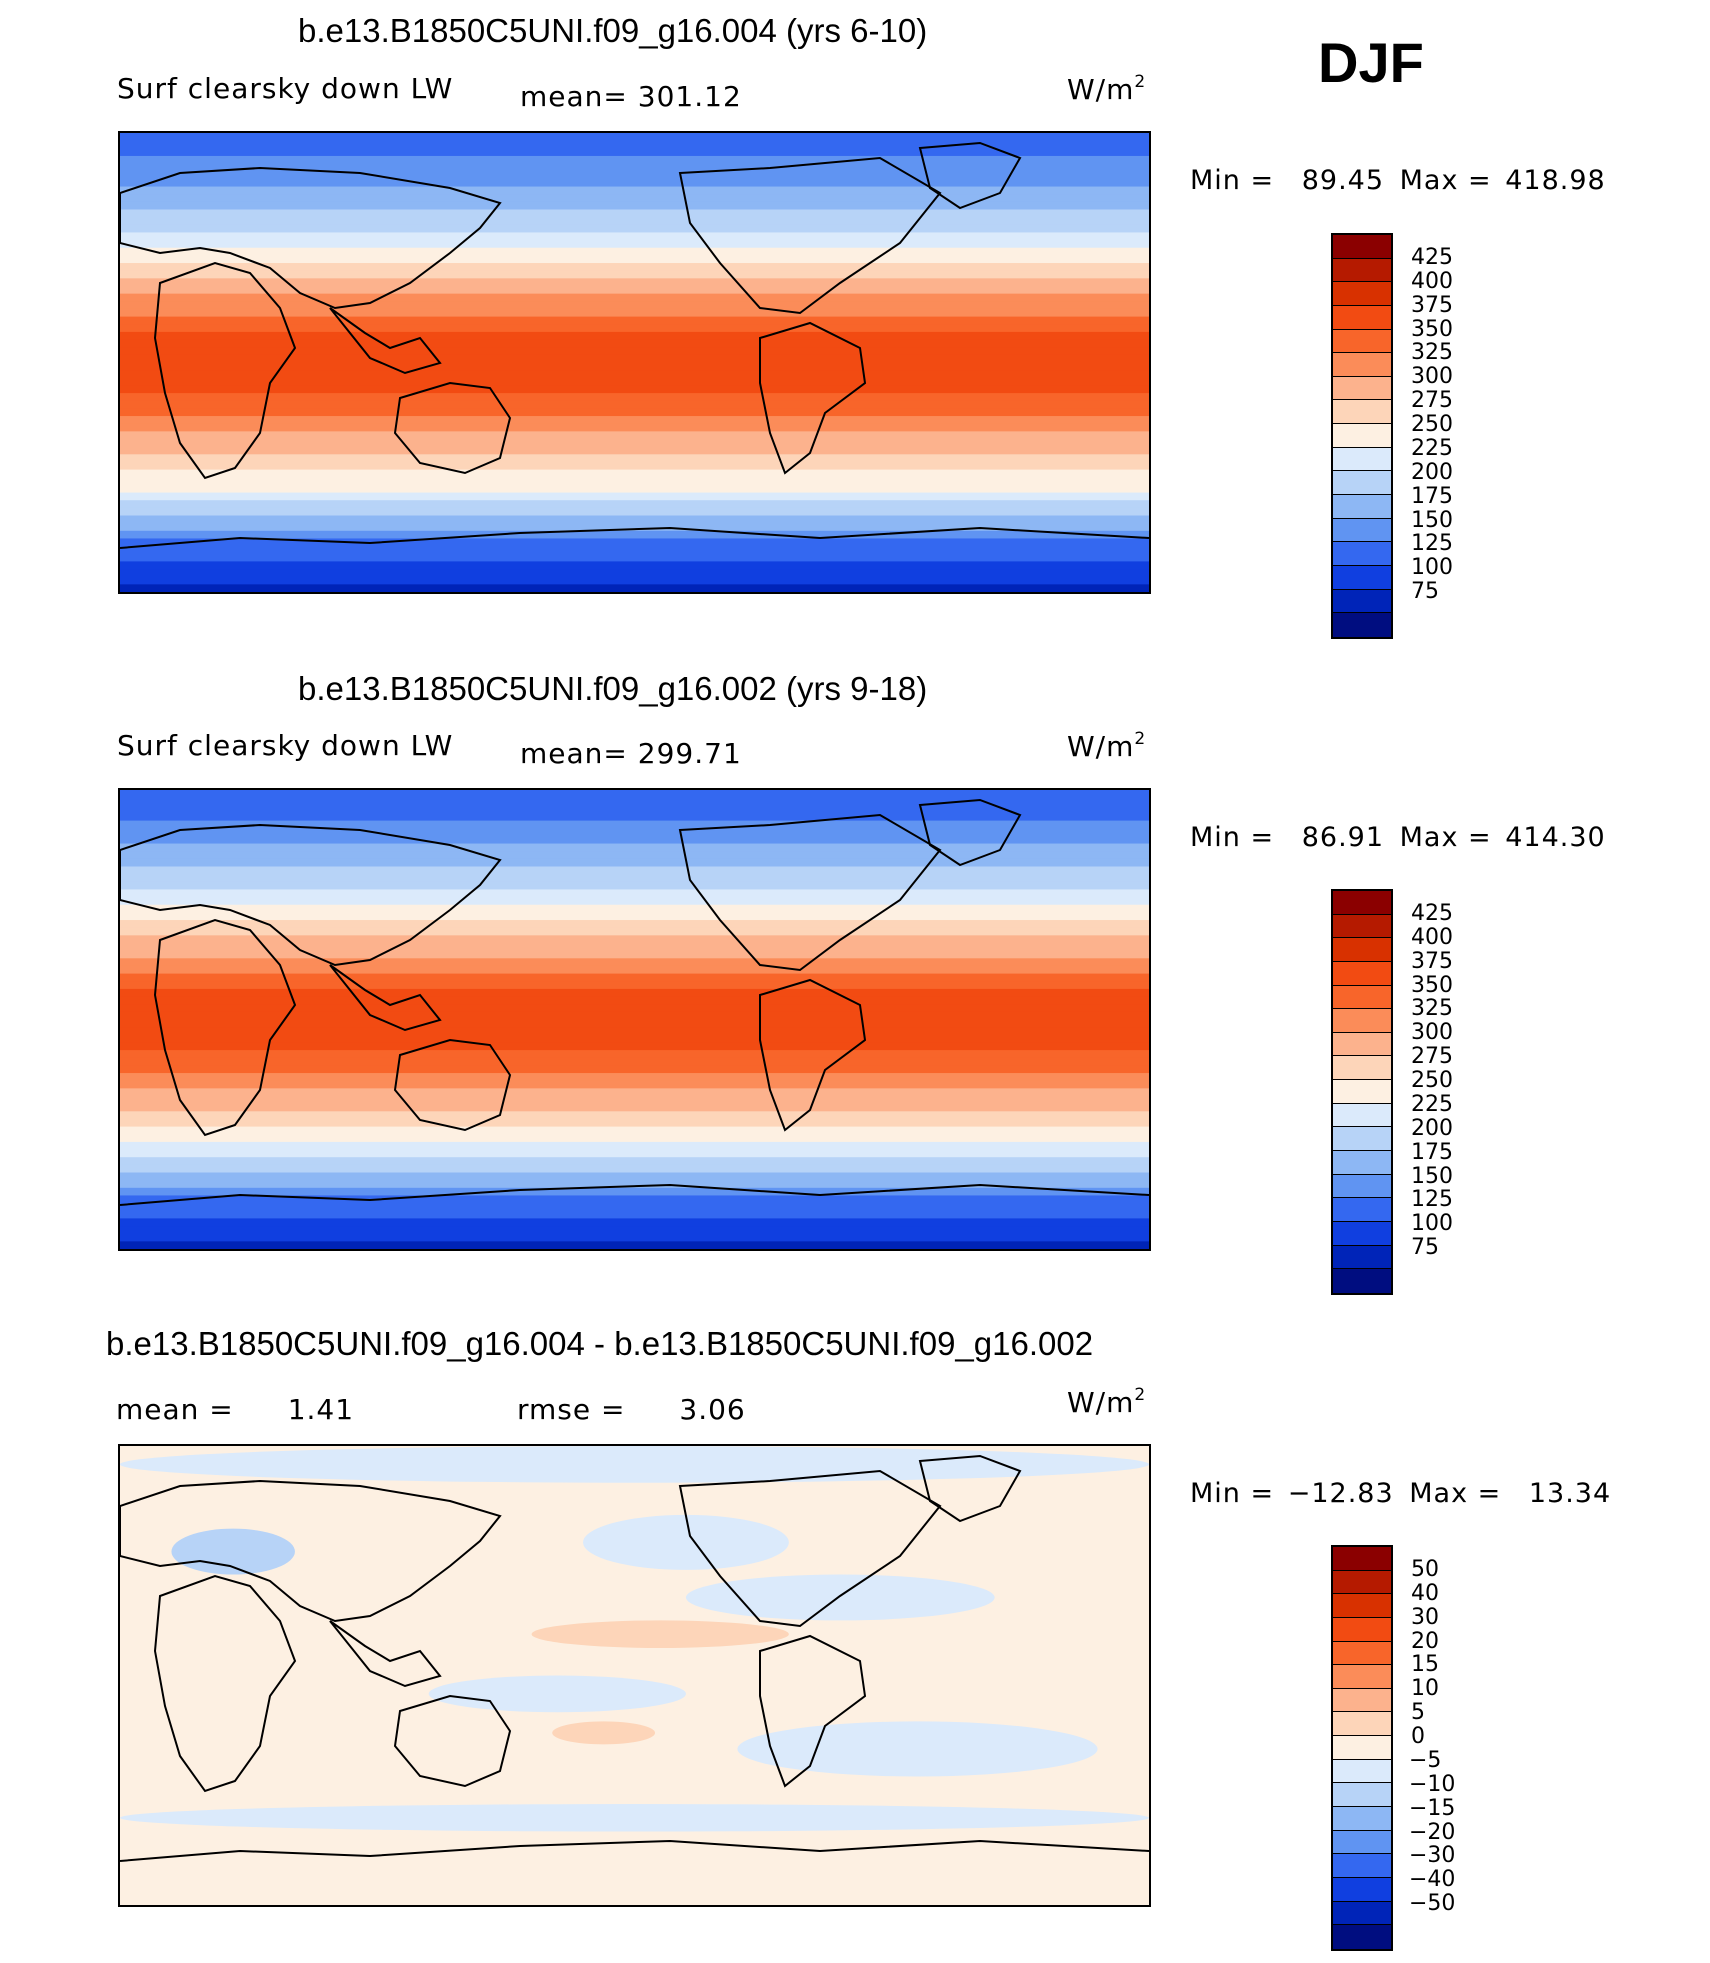 This screenshot has height=1963, width=1710. What do you see at coordinates (1371, 62) in the screenshot?
I see `season-label: DJF` at bounding box center [1371, 62].